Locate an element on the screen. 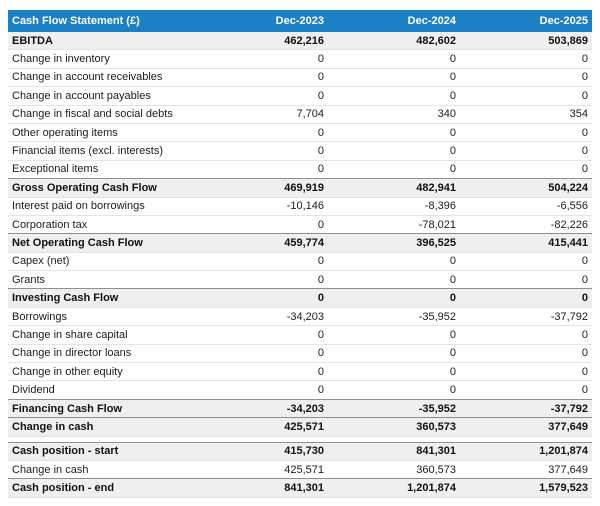 This screenshot has height=506, width=600. section-gap is located at coordinates (300, 439).